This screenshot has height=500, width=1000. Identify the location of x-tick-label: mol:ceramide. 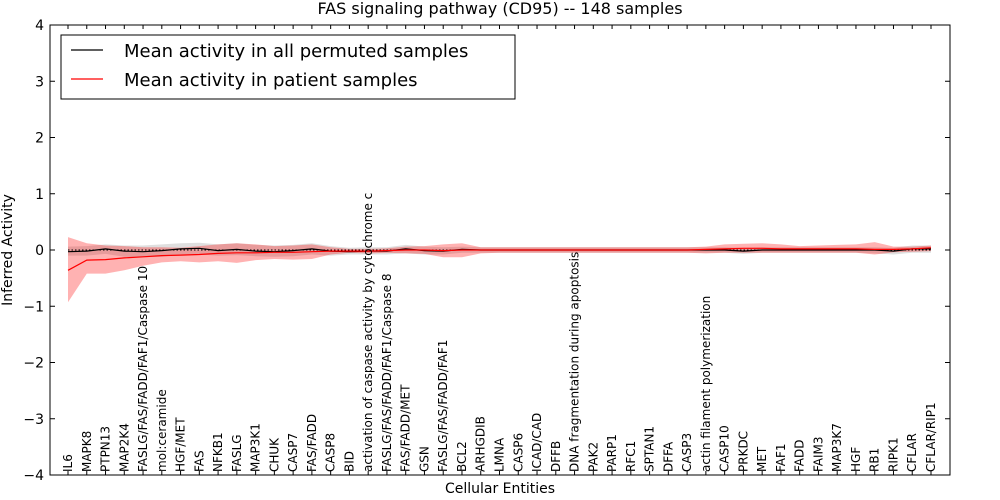
(162, 430).